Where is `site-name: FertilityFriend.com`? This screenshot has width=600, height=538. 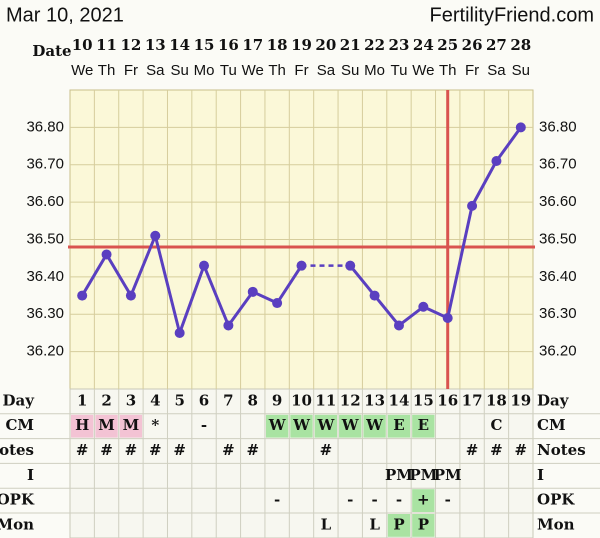
site-name: FertilityFriend.com is located at coordinates (512, 15).